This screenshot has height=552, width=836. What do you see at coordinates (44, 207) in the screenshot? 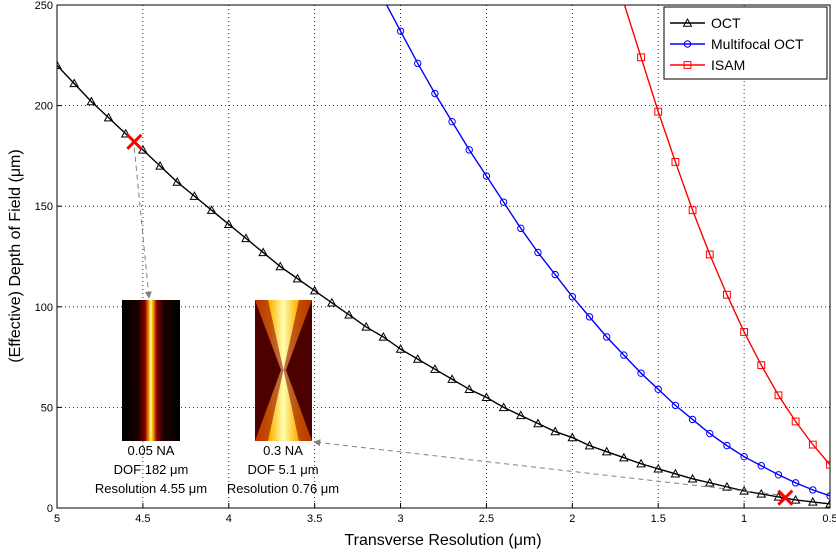
I see `y-tick-label: 150` at bounding box center [44, 207].